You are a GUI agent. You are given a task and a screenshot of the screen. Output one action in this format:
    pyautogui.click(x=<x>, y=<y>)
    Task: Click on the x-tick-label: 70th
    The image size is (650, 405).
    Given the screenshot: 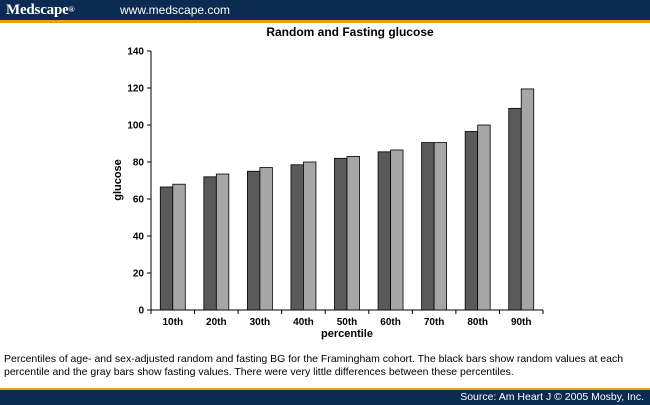 What is the action you would take?
    pyautogui.click(x=434, y=322)
    